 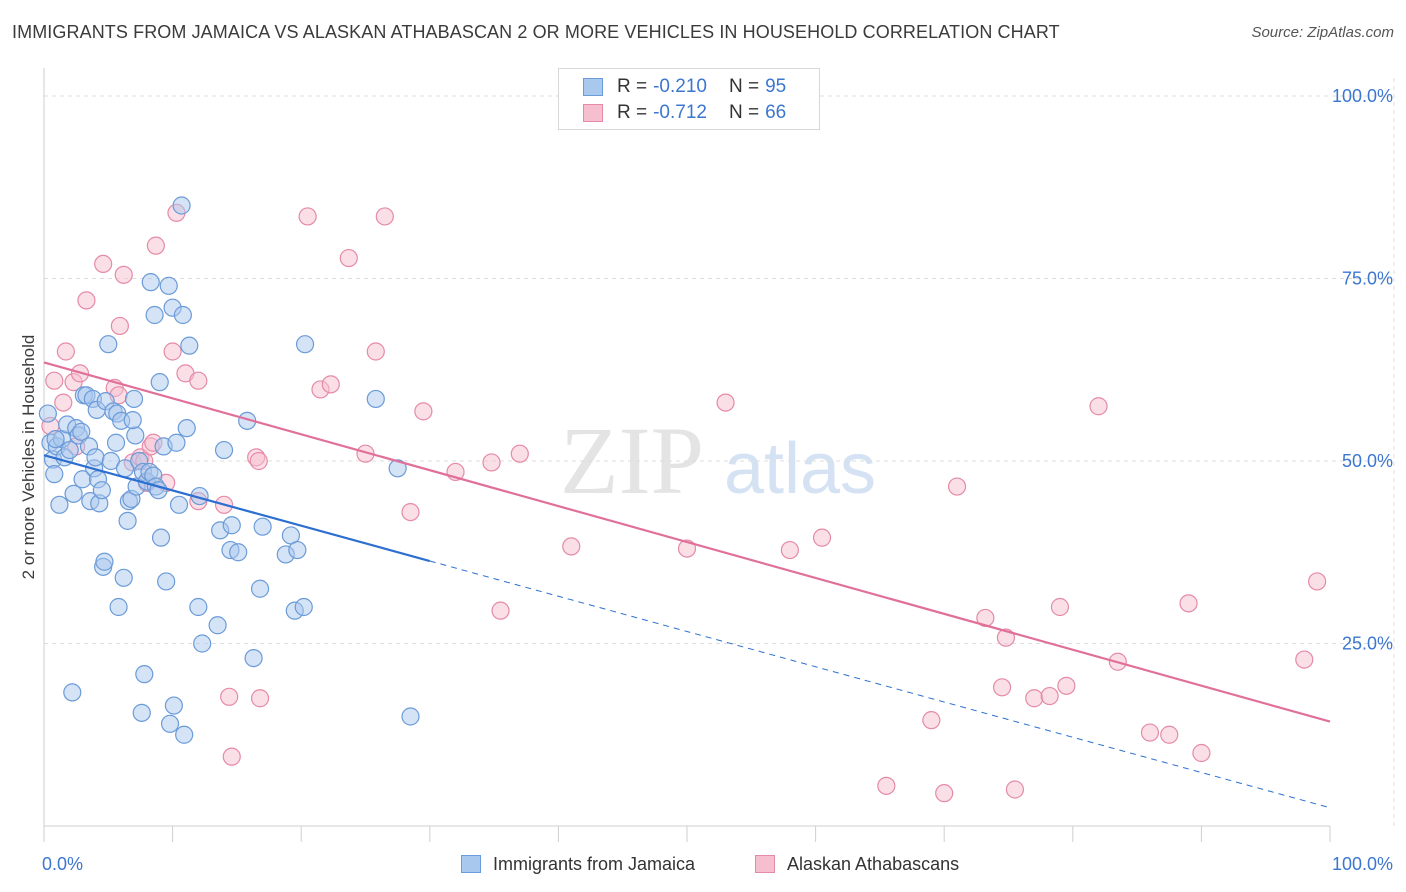 I want to click on legend-label-athabascan: Alaskan Athabascans, so click(x=873, y=863).